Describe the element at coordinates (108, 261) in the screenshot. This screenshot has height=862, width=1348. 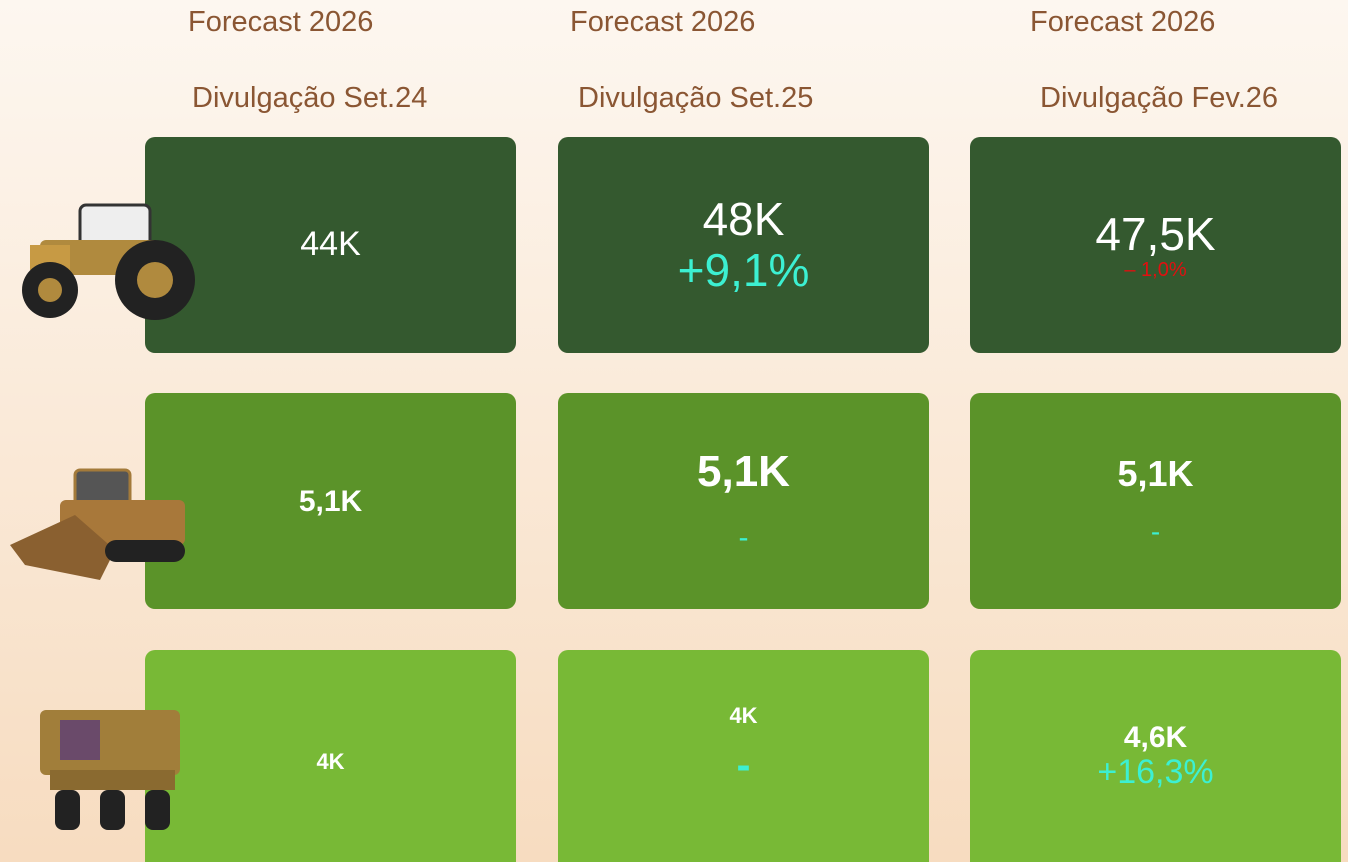
I see `tractor-icon` at that location.